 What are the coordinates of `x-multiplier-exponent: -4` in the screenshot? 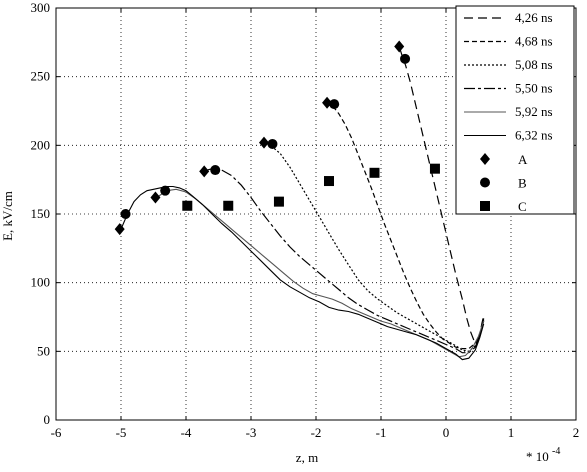 It's located at (556, 451).